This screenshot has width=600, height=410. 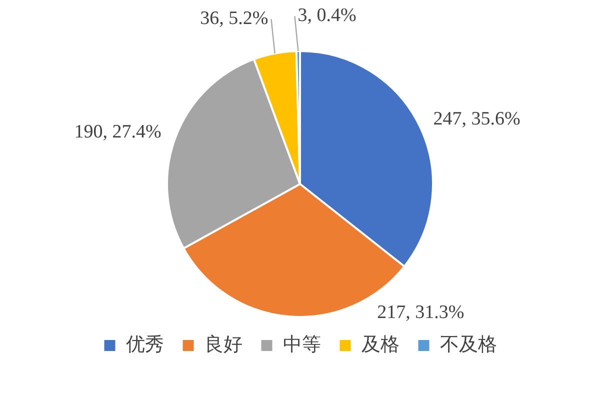 What do you see at coordinates (223, 344) in the screenshot?
I see `legend-label: 良好` at bounding box center [223, 344].